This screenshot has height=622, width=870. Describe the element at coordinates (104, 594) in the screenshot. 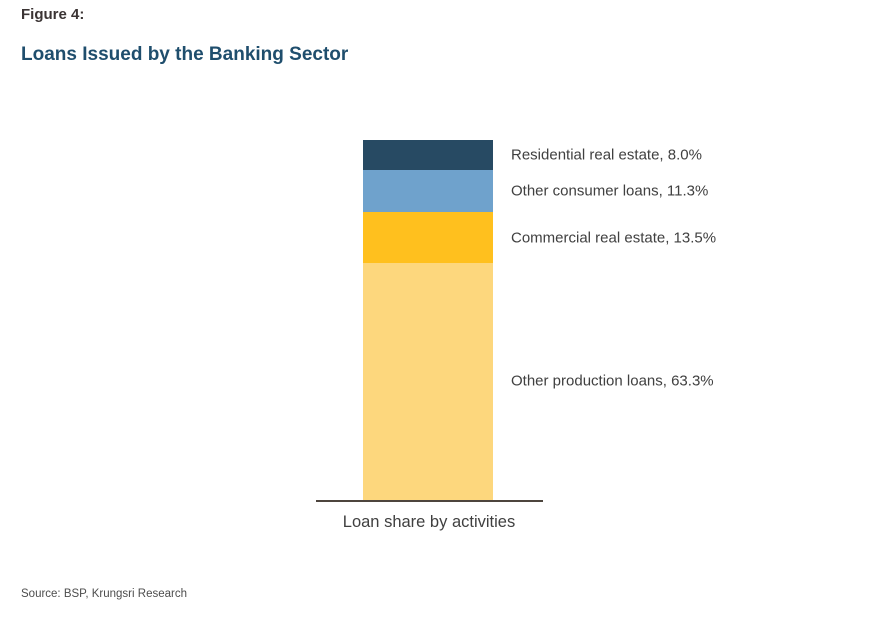

I see `source-note: Source: BSP, Krungsri Research` at that location.